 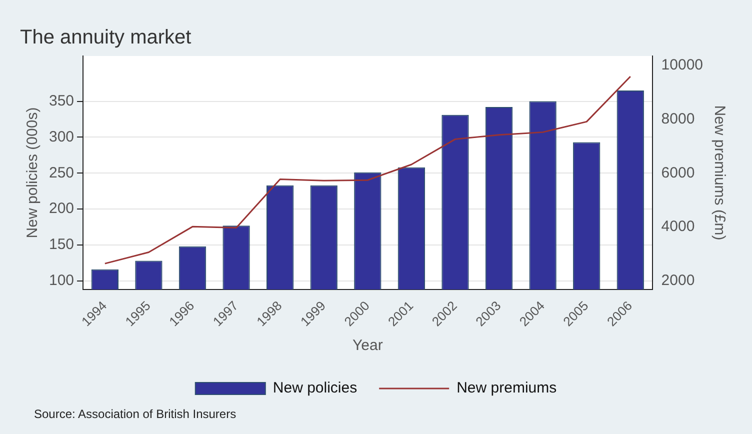 What do you see at coordinates (367, 345) in the screenshot?
I see `x-axis-title: Year` at bounding box center [367, 345].